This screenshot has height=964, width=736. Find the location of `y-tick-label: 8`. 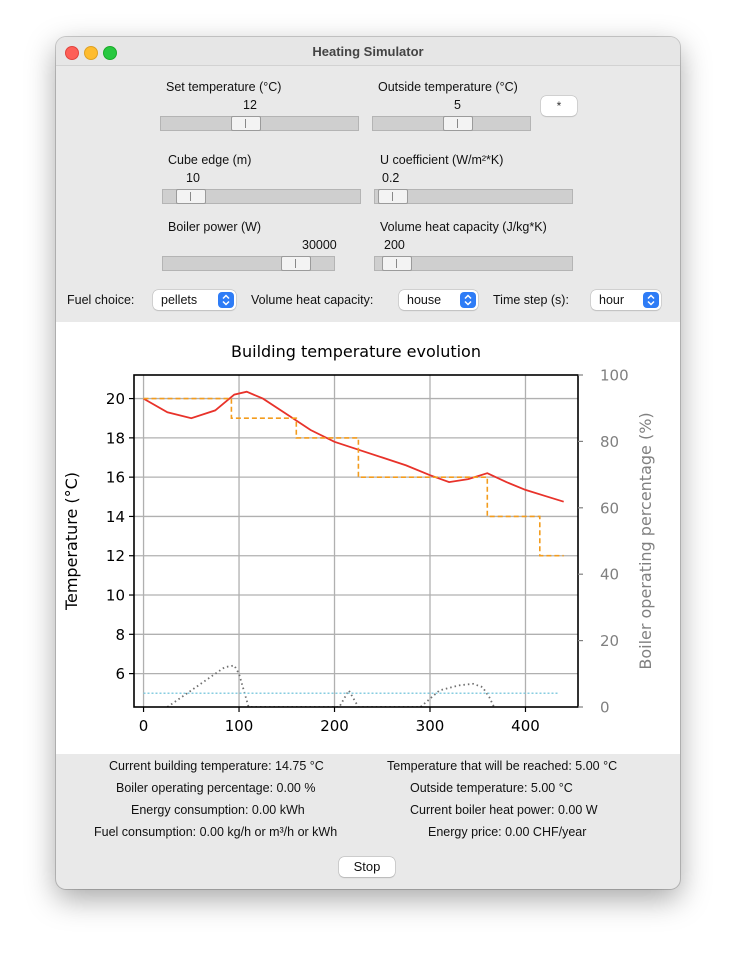

y-tick-label: 8 is located at coordinates (120, 635).